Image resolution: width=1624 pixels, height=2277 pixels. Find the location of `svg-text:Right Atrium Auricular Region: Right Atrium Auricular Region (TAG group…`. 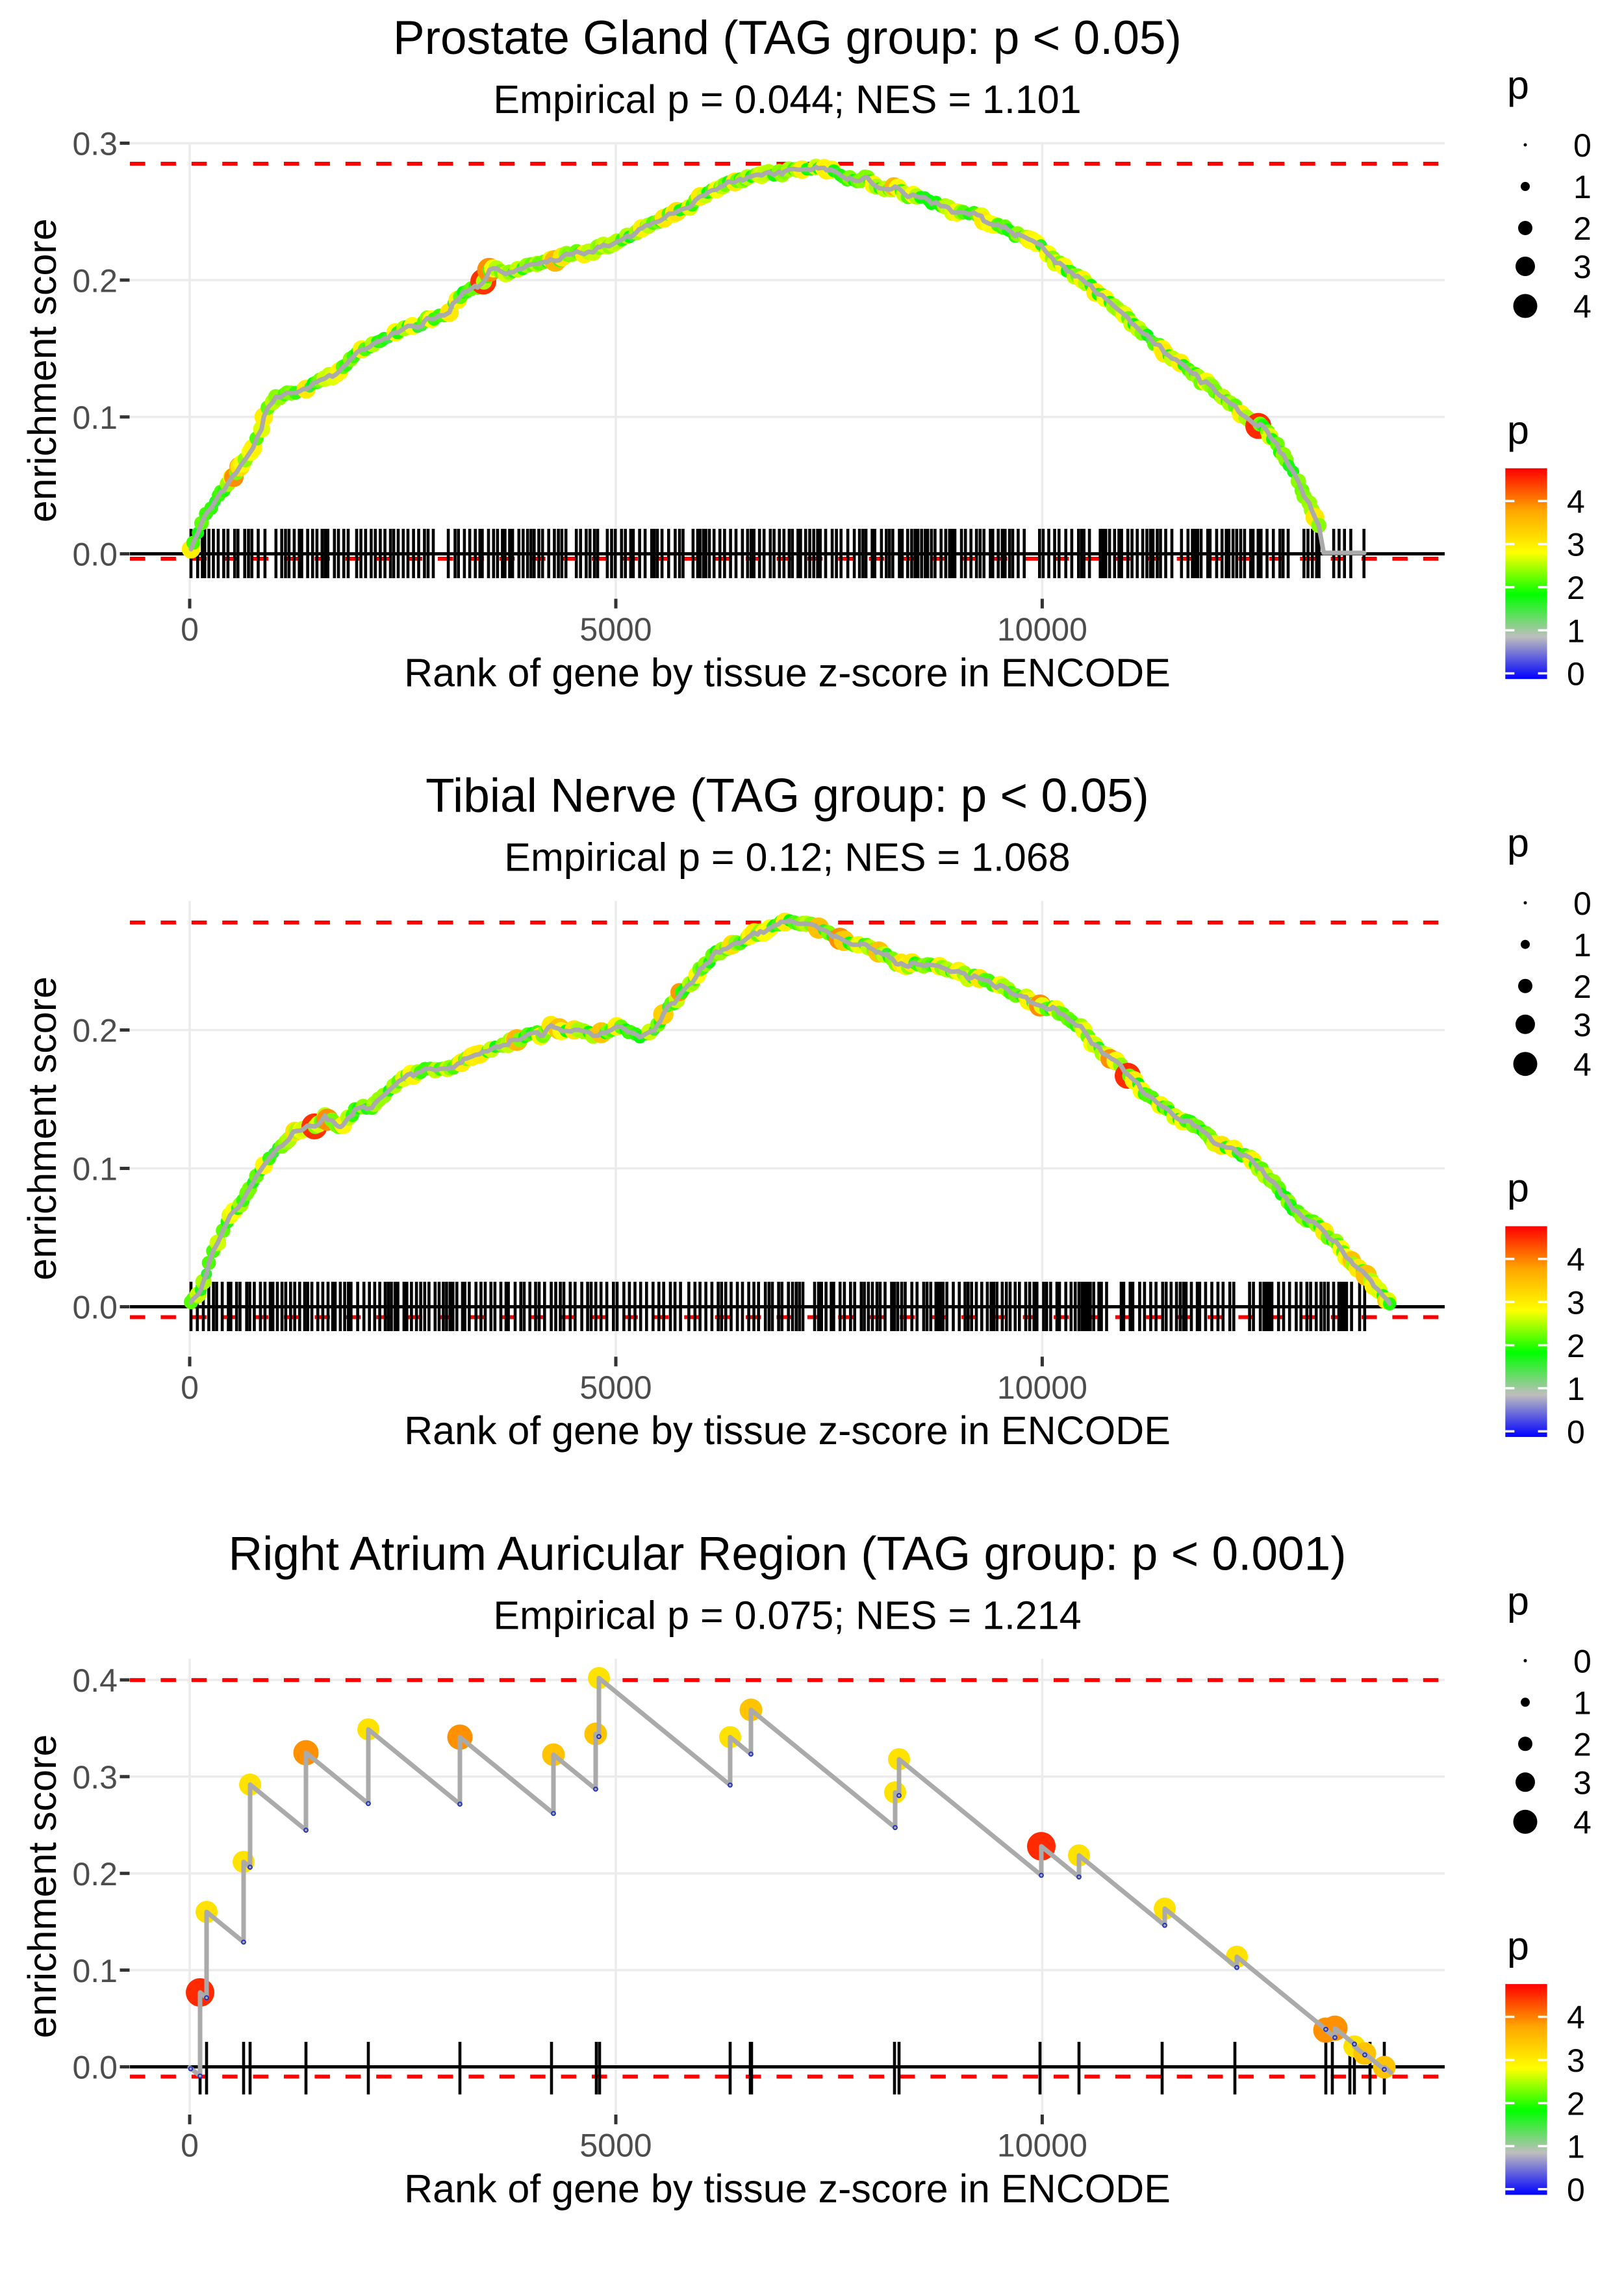

svg-text:Right Atrium Auricular Region: Right Atrium Auricular Region (TAG group… is located at coordinates (787, 1554).